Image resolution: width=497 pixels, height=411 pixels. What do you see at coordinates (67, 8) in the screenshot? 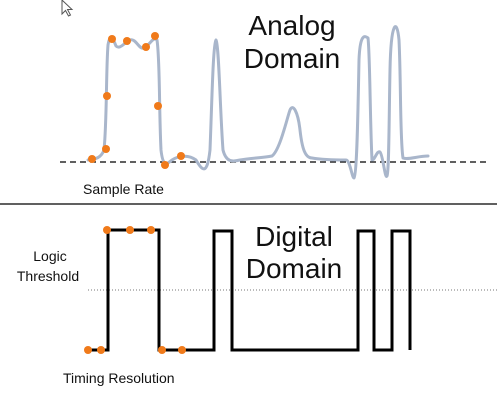
I see `mouse-pointer-icon` at bounding box center [67, 8].